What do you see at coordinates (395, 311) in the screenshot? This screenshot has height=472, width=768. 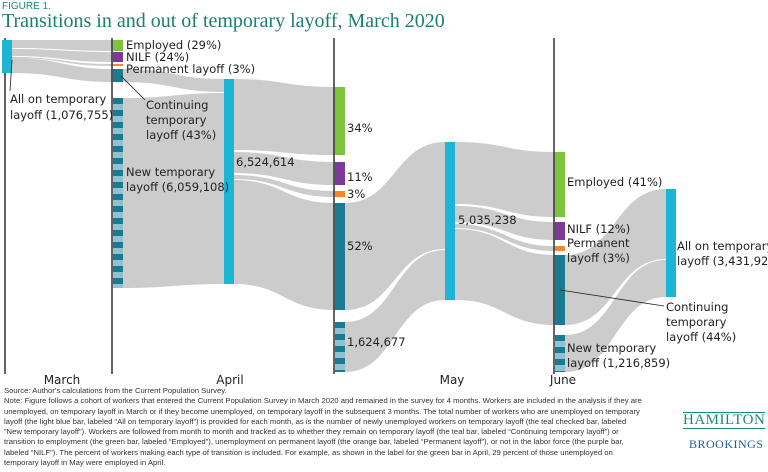 I see `flow-may-new-to-total` at bounding box center [395, 311].